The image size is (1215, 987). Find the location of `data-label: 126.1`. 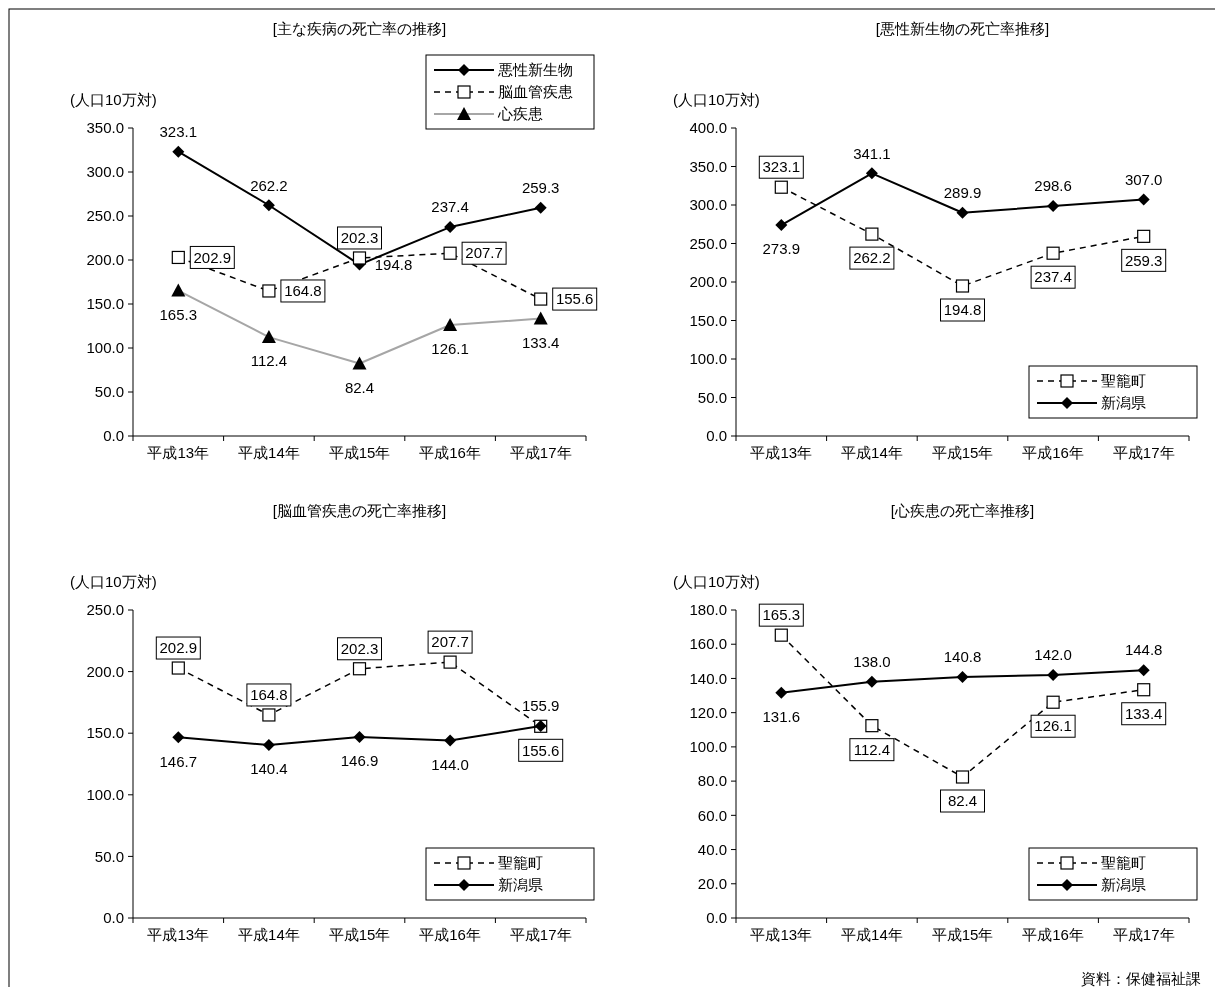

data-label: 126.1 is located at coordinates (450, 349).